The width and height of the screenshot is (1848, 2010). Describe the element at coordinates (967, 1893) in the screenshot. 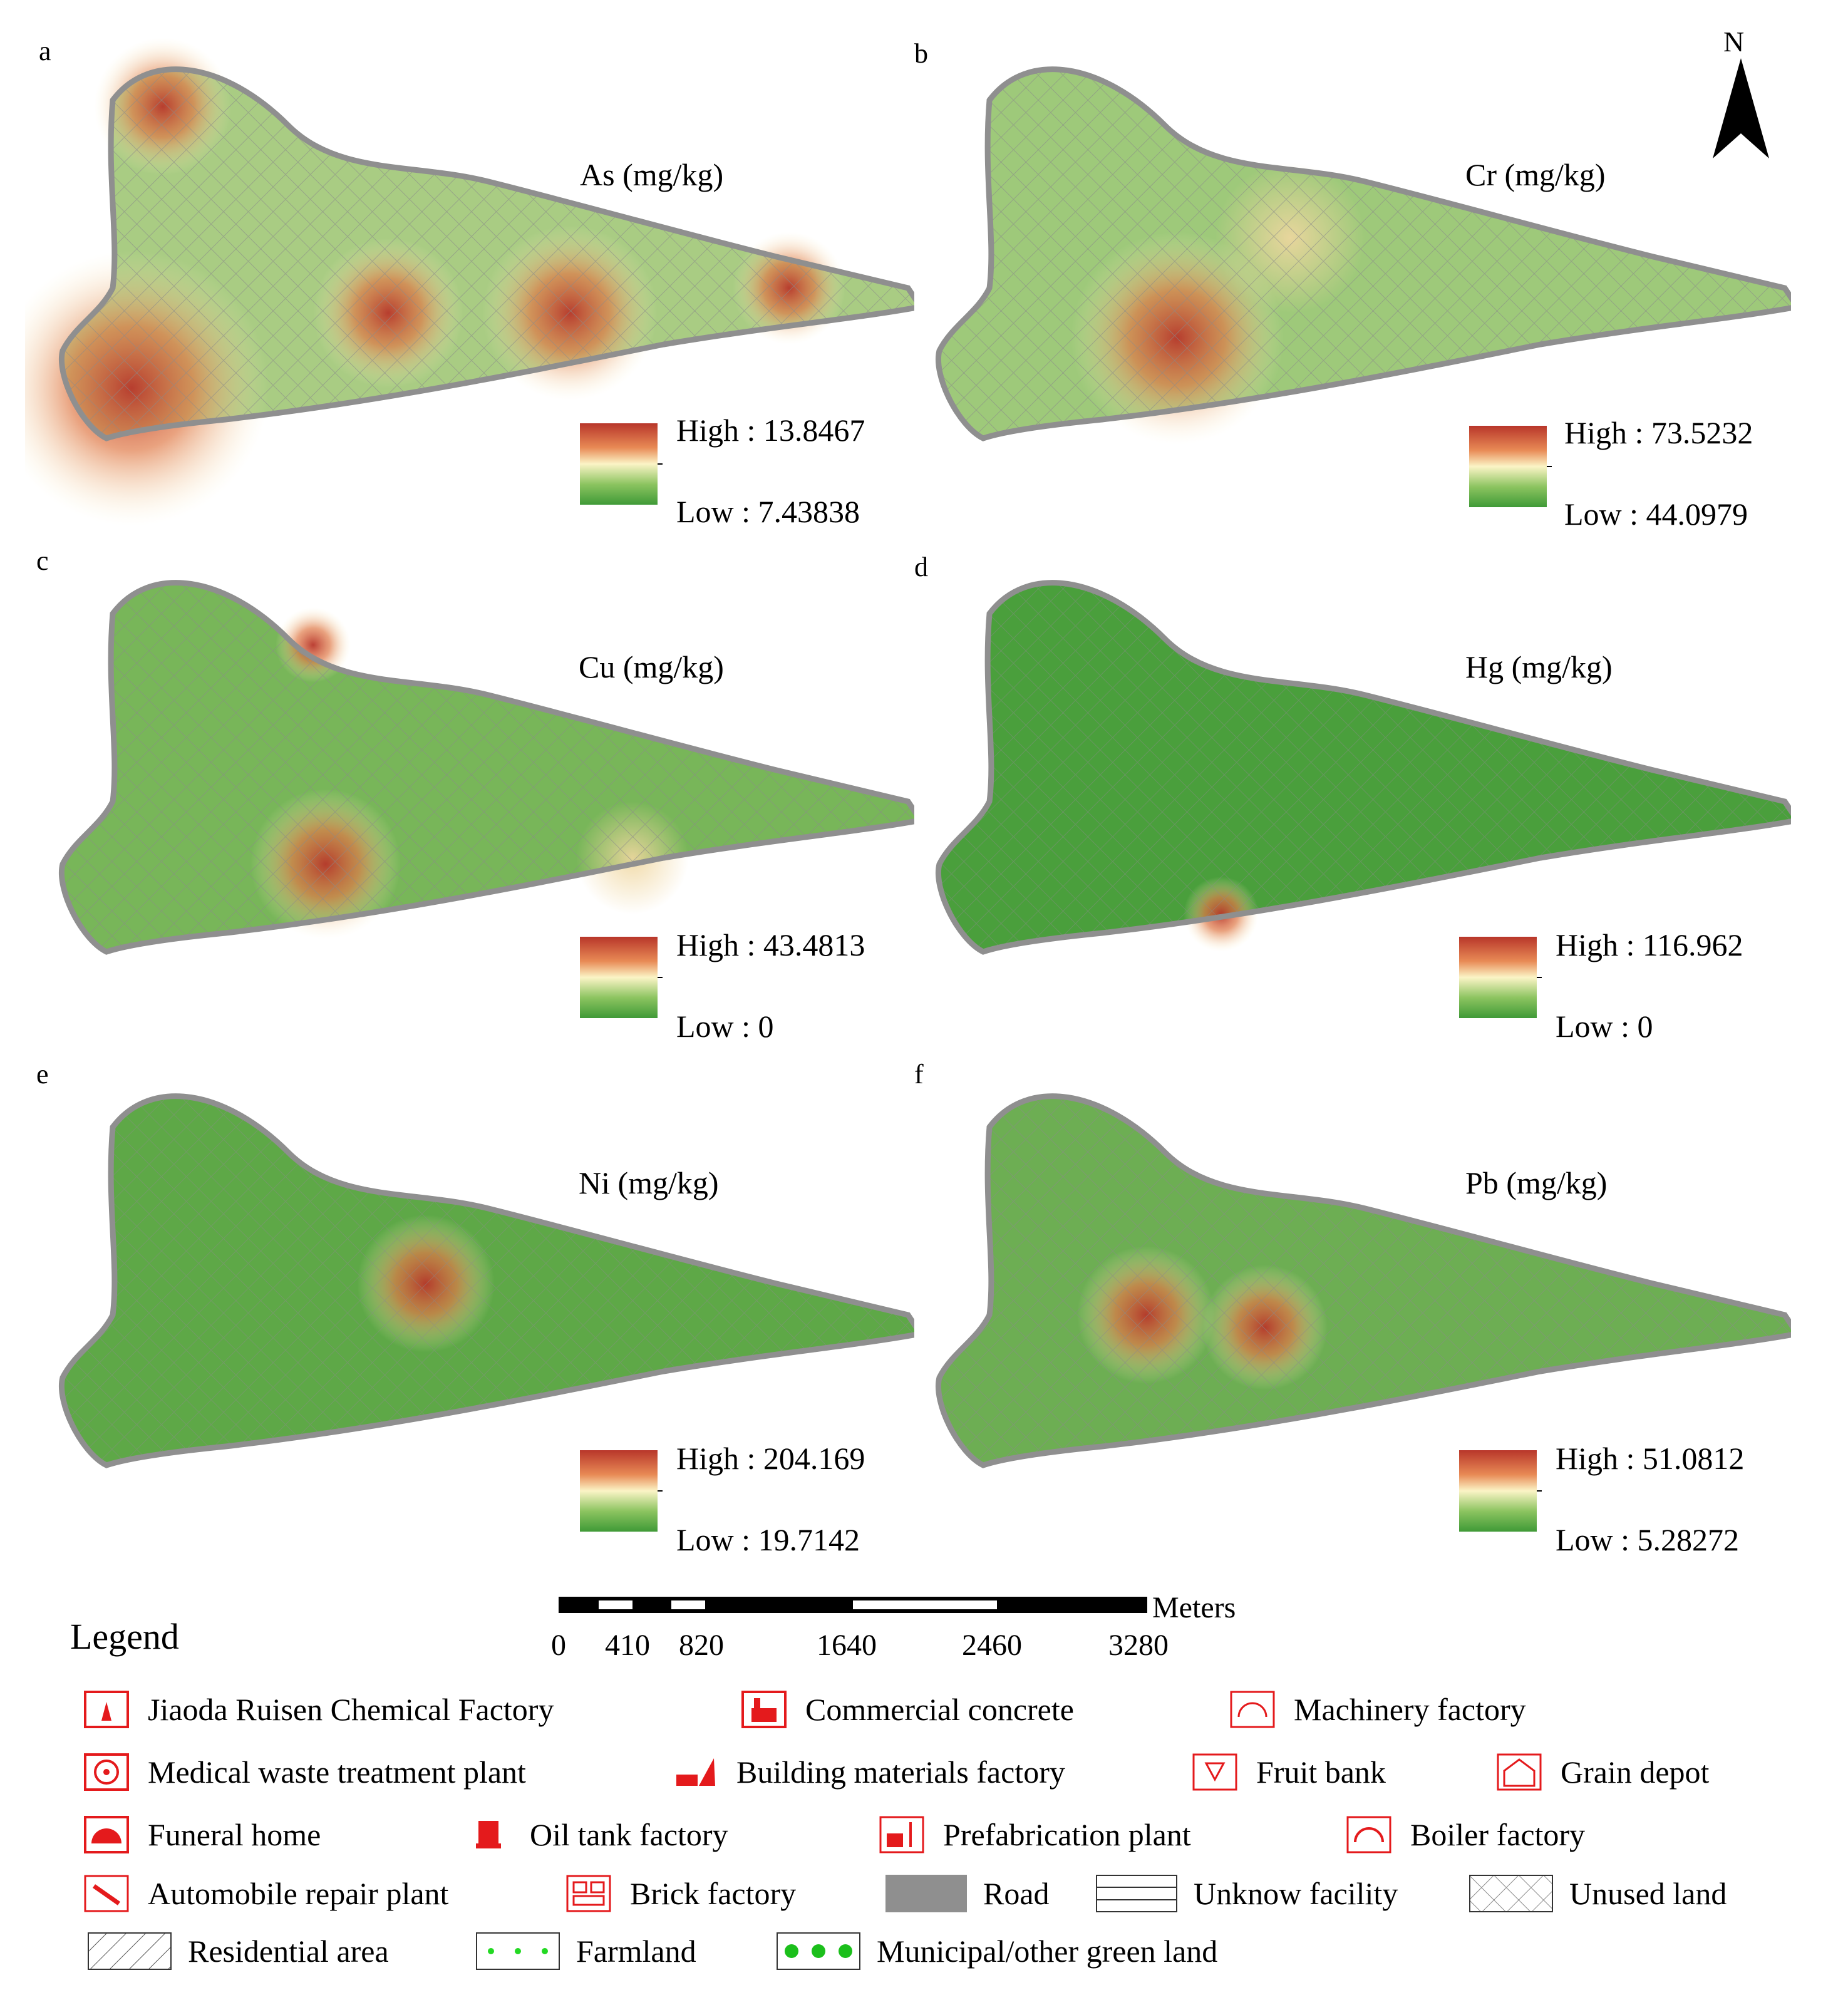

I see `legend-item: Road` at that location.